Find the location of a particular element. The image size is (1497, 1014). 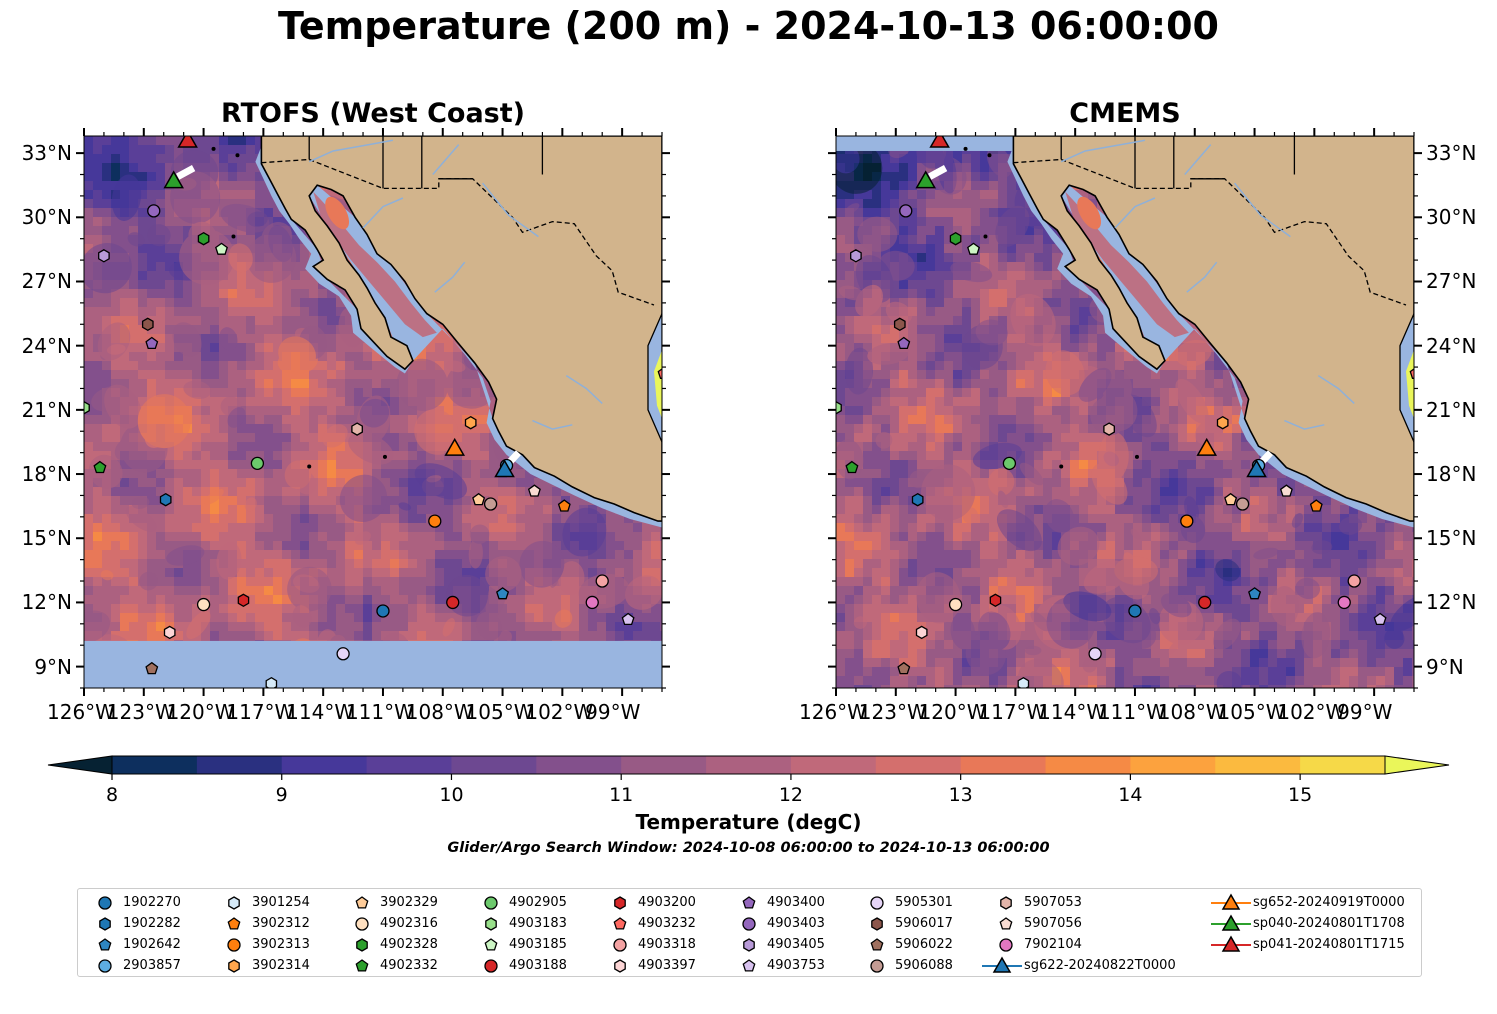

colorbar-label: Temperature (degC) is located at coordinates (748, 822).